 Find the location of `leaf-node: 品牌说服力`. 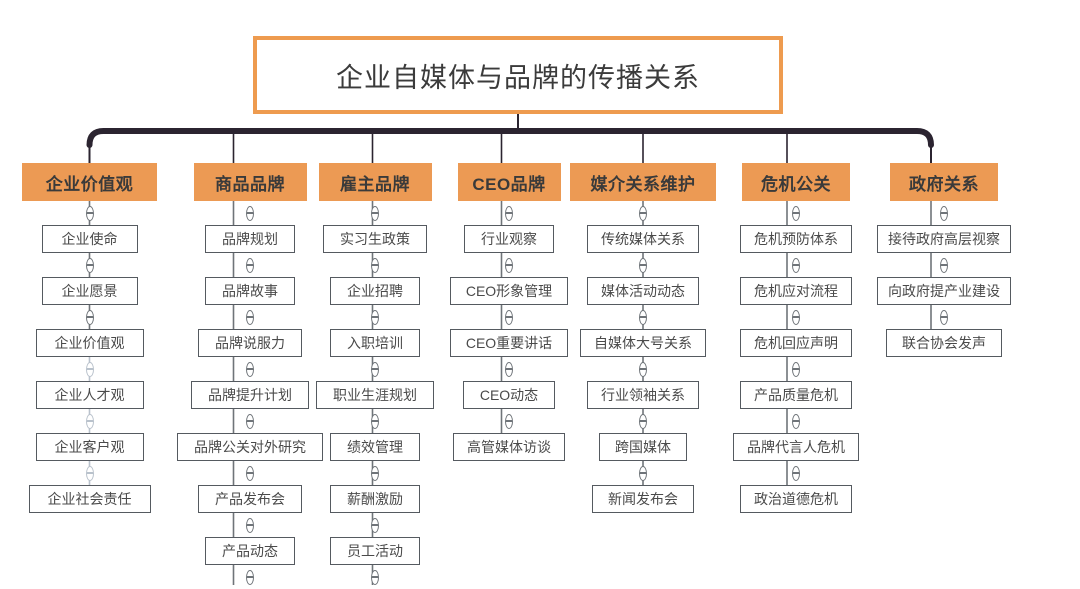

leaf-node: 品牌说服力 is located at coordinates (250, 343).